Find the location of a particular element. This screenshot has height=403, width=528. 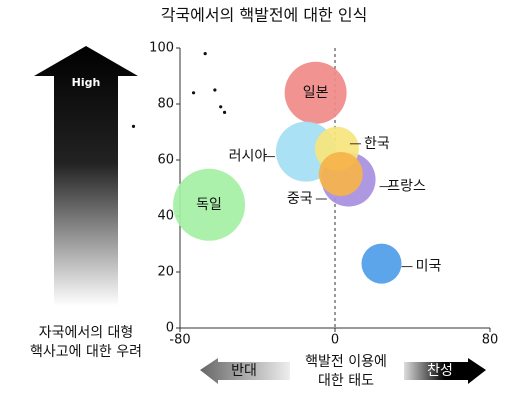

y-tick-label: 80 is located at coordinates (165, 104).